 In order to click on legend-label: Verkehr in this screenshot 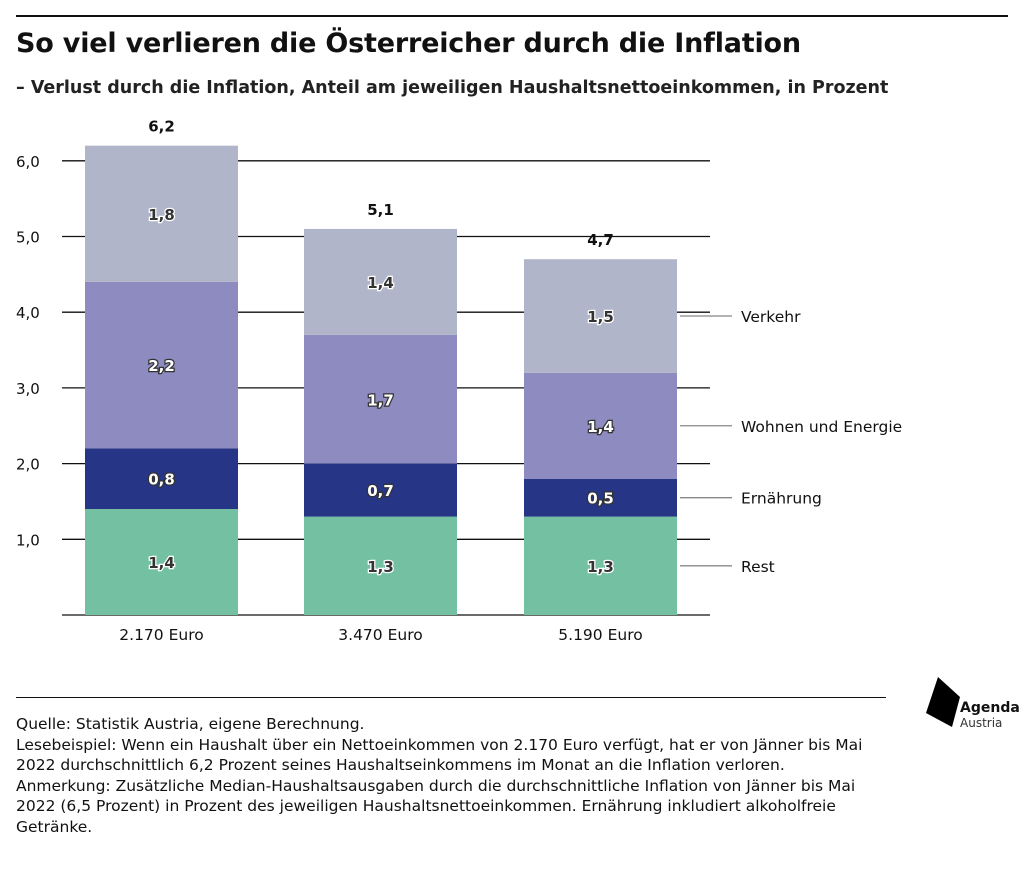, I will do `click(771, 317)`.